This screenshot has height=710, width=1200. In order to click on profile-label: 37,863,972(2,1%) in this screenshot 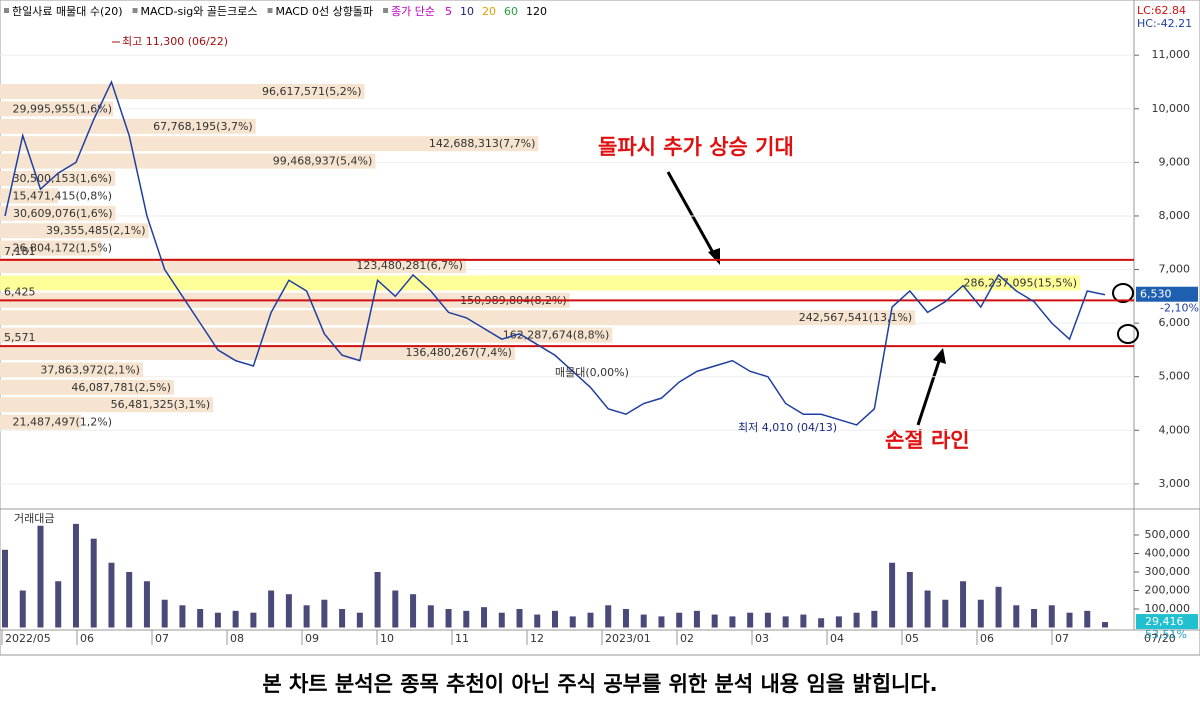, I will do `click(90, 369)`.